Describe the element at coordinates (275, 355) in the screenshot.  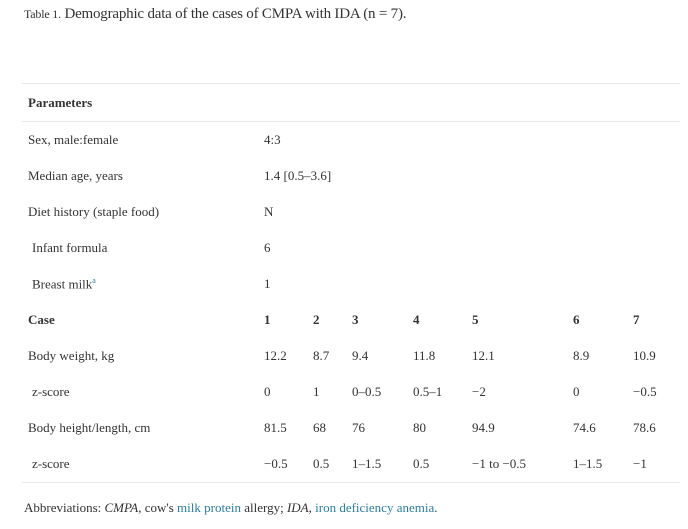
I see `row-value: 12.2` at that location.